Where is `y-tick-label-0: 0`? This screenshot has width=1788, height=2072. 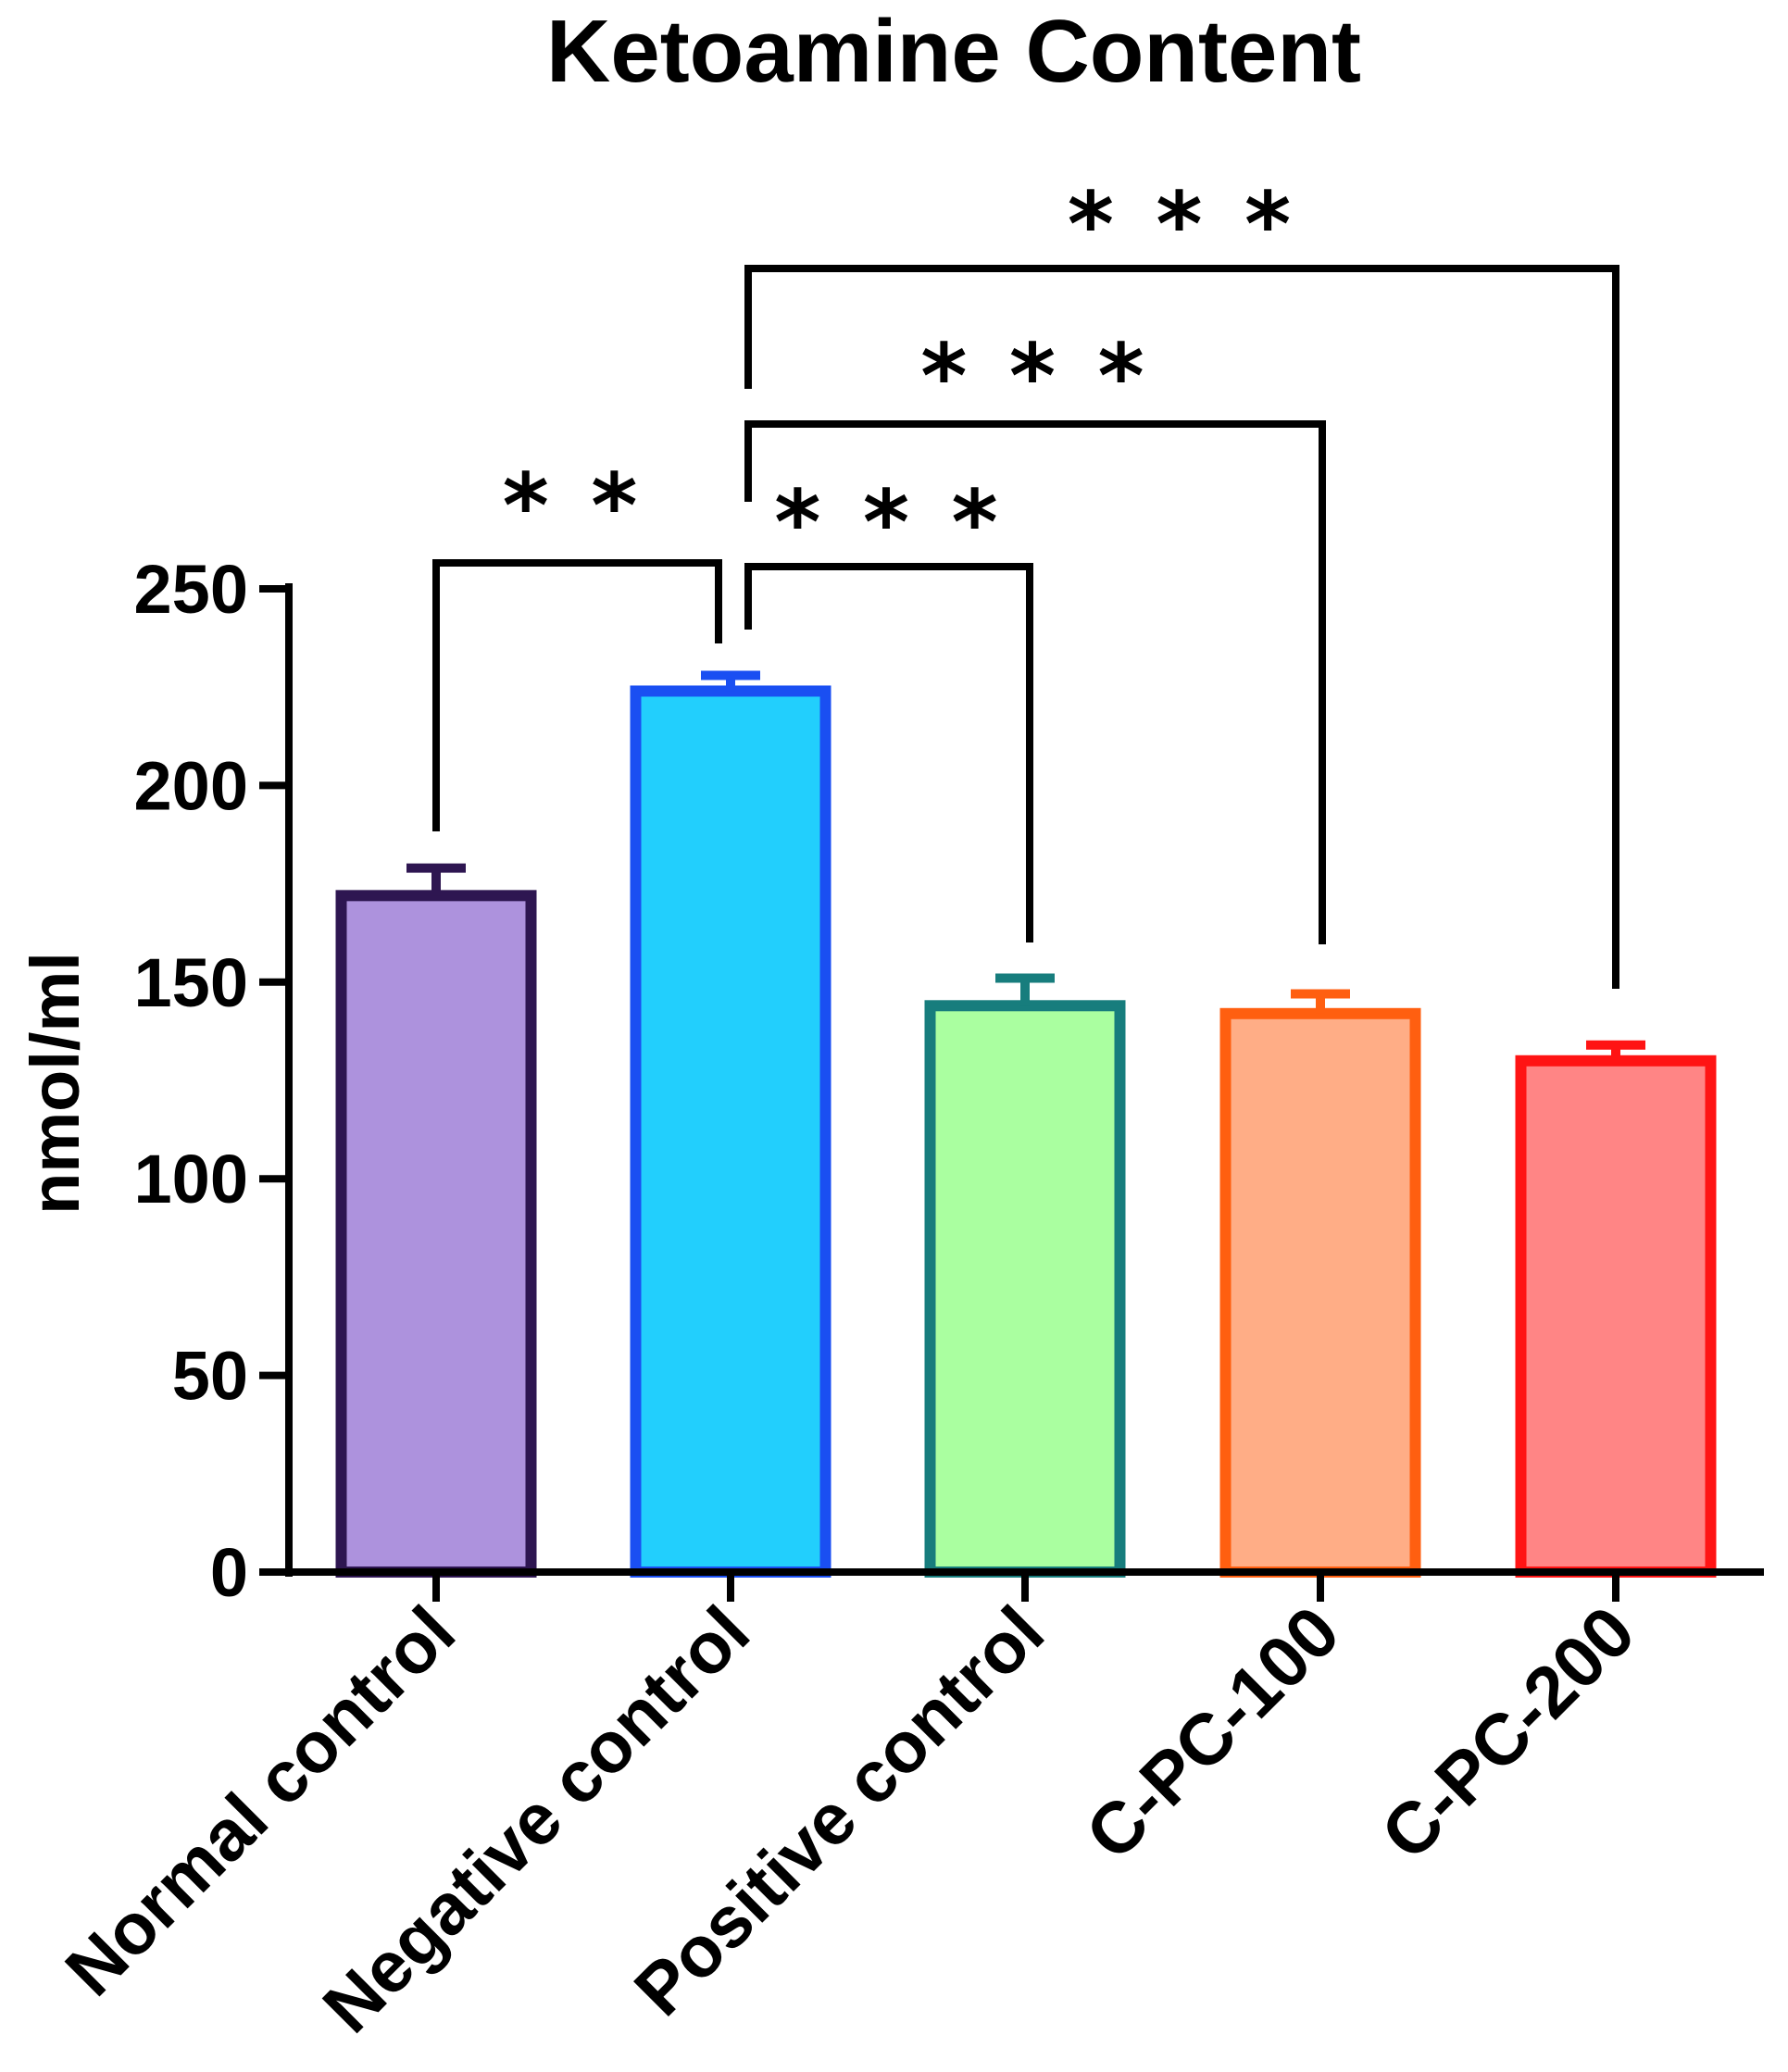 y-tick-label-0: 0 is located at coordinates (229, 1572).